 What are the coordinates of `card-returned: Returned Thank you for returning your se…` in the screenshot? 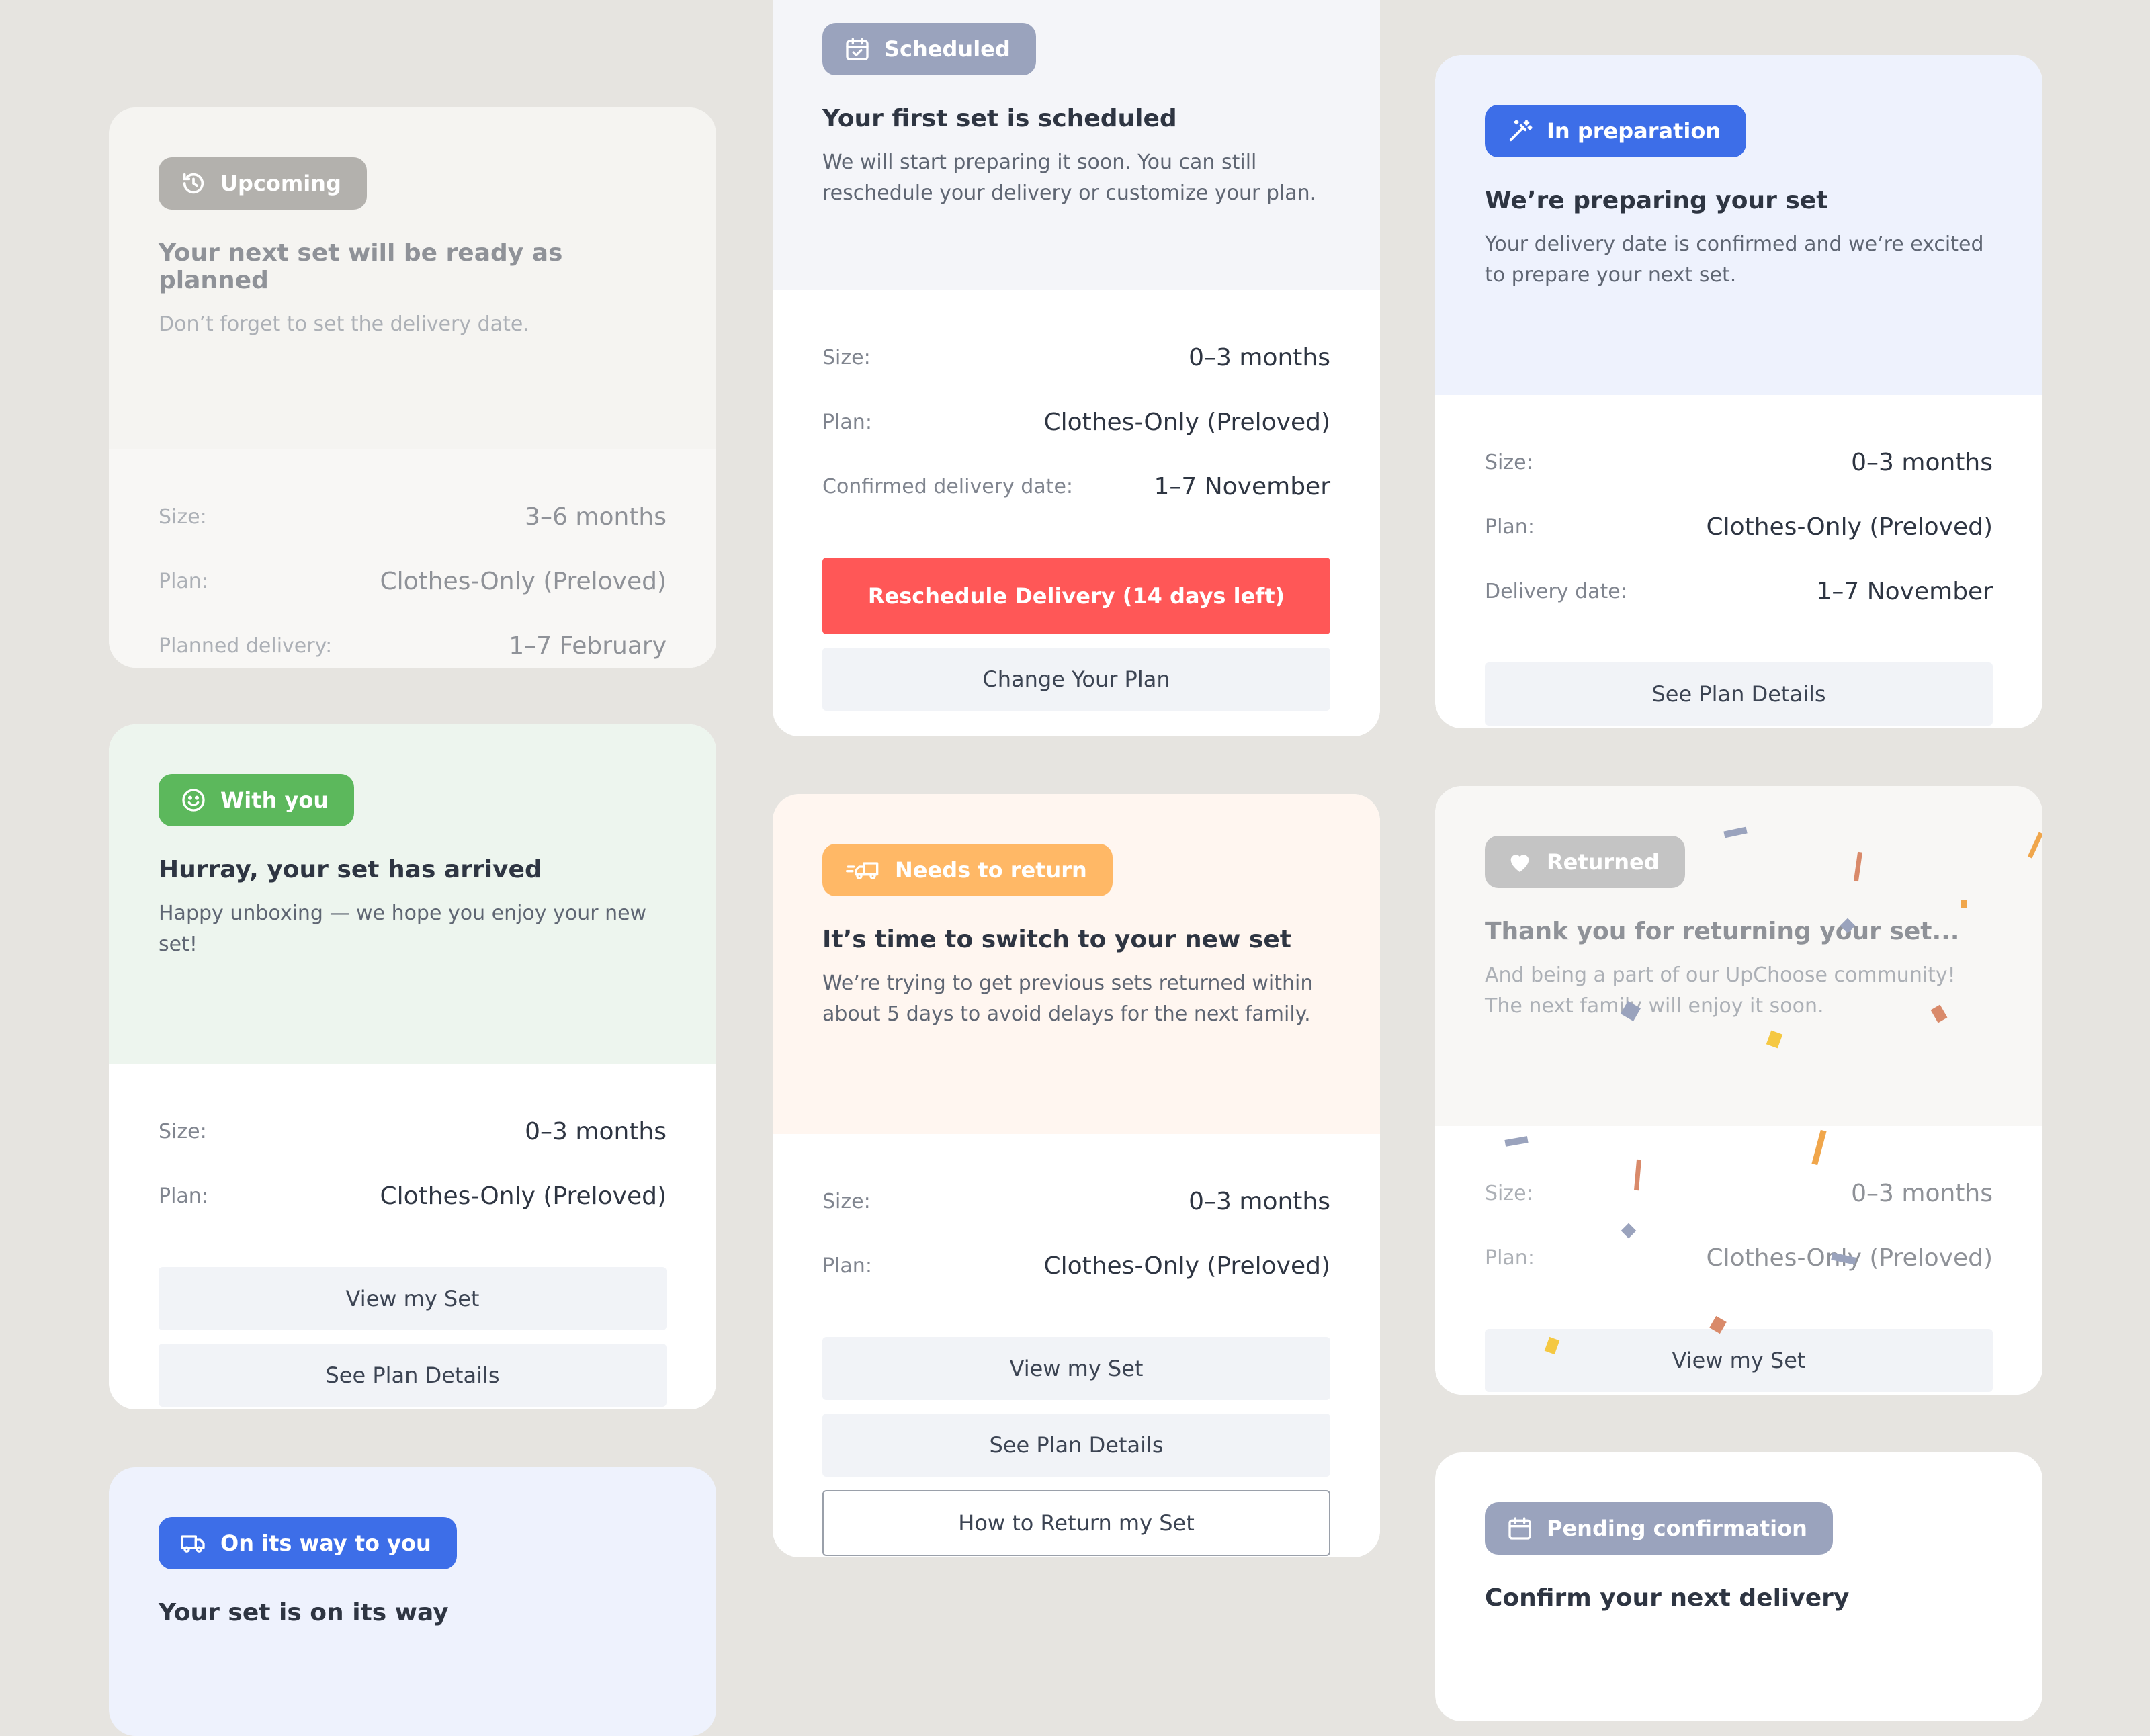 It's located at (1738, 1090).